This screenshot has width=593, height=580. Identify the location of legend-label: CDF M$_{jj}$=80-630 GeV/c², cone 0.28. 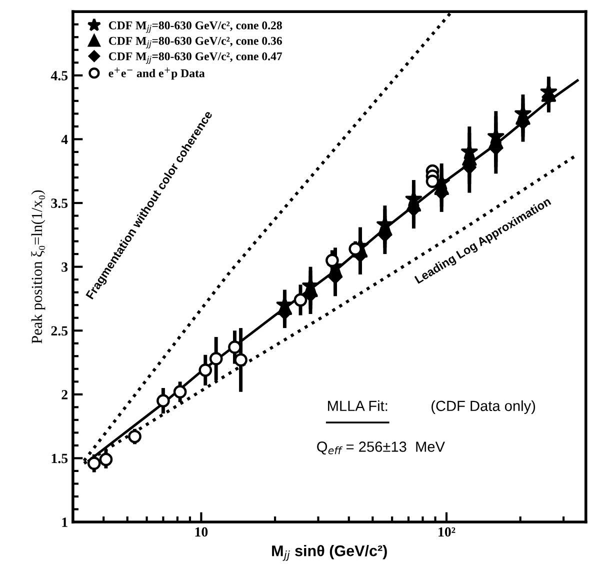
(195, 27).